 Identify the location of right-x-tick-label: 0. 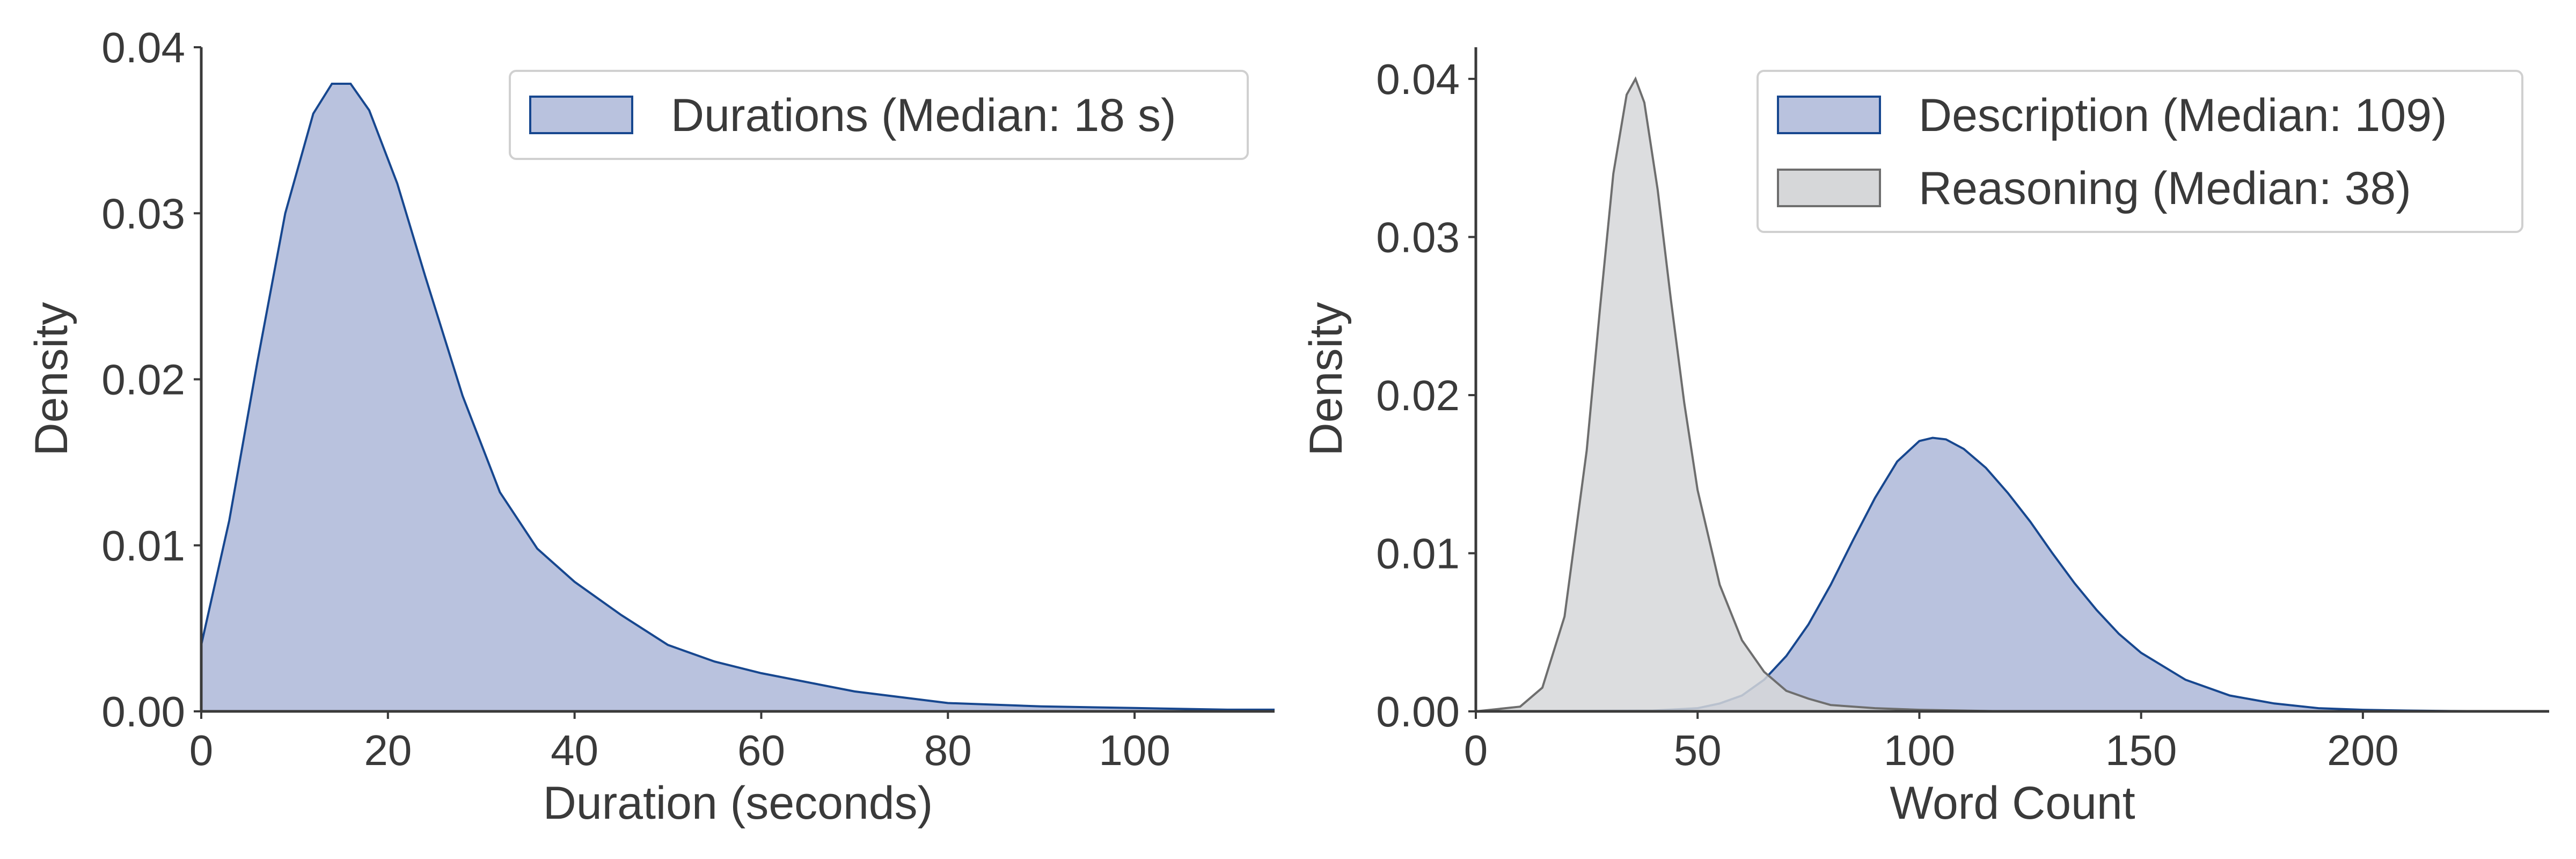
(1476, 750).